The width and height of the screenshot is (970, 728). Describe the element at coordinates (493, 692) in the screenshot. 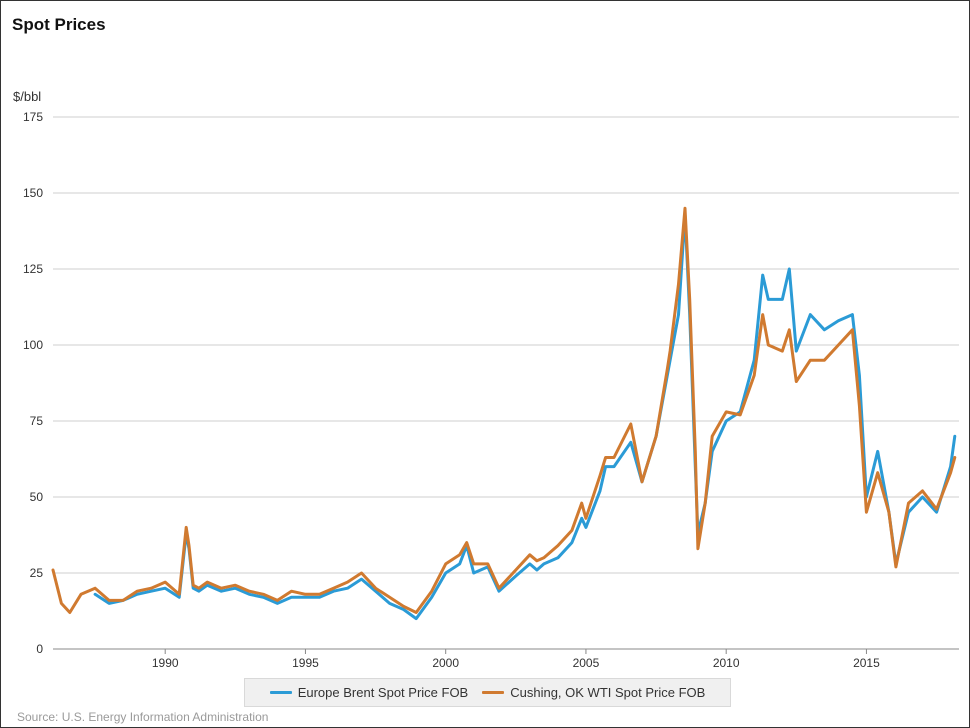

I see `legend-swatch-wti` at that location.